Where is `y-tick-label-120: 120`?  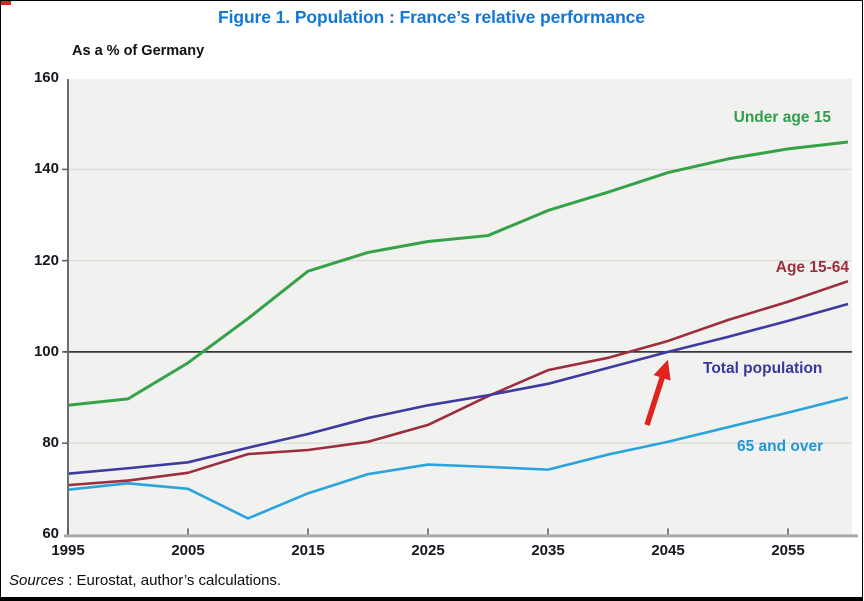
y-tick-label-120: 120 is located at coordinates (46, 260).